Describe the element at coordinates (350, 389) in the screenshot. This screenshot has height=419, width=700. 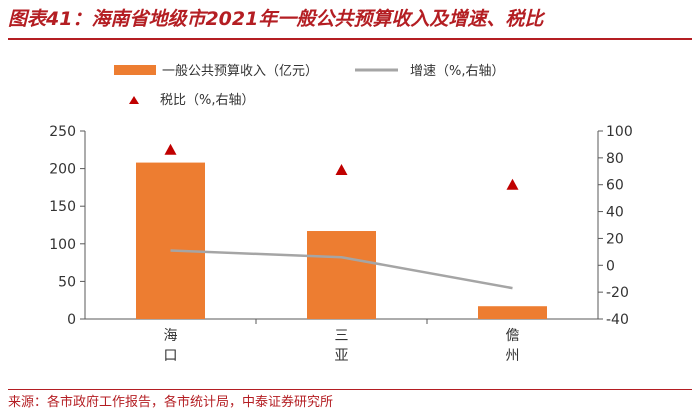
I see `source-divider` at that location.